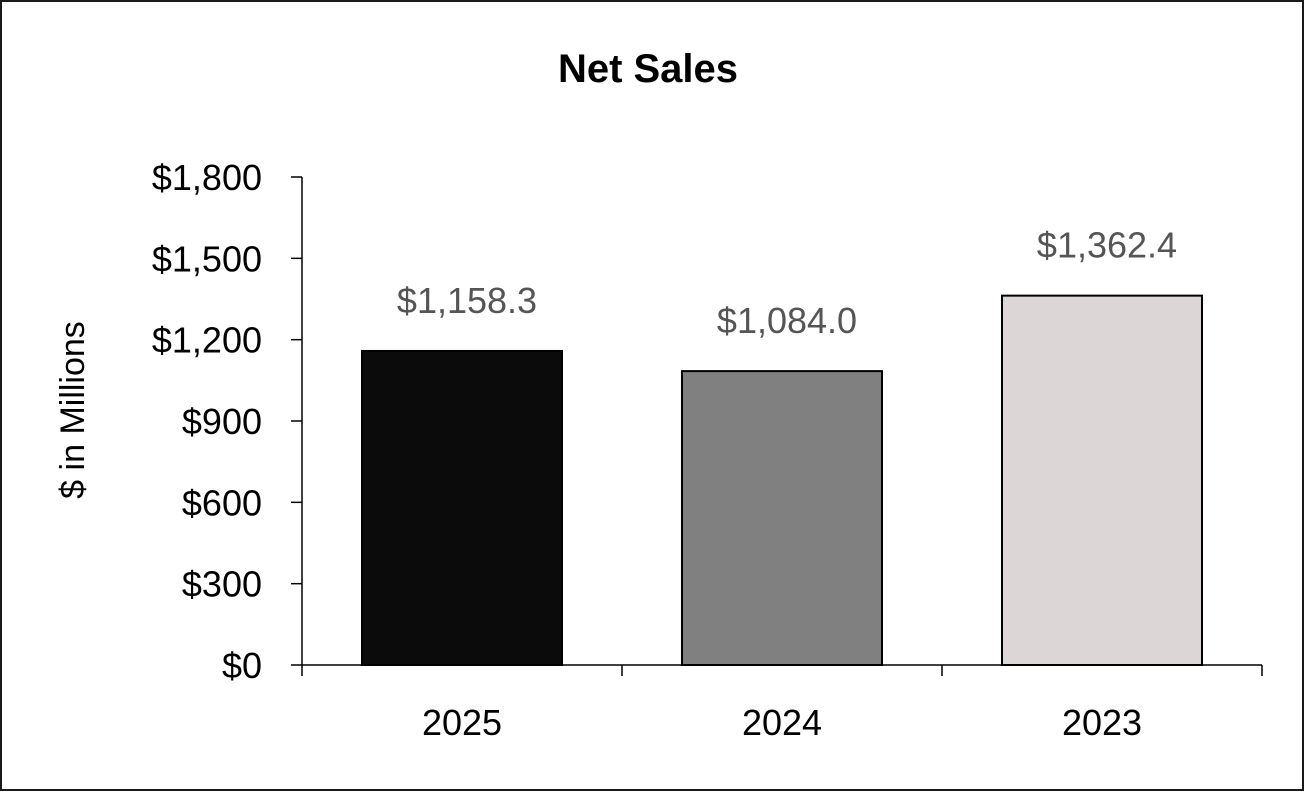  Describe the element at coordinates (222, 584) in the screenshot. I see `y-tick-label: $300` at that location.